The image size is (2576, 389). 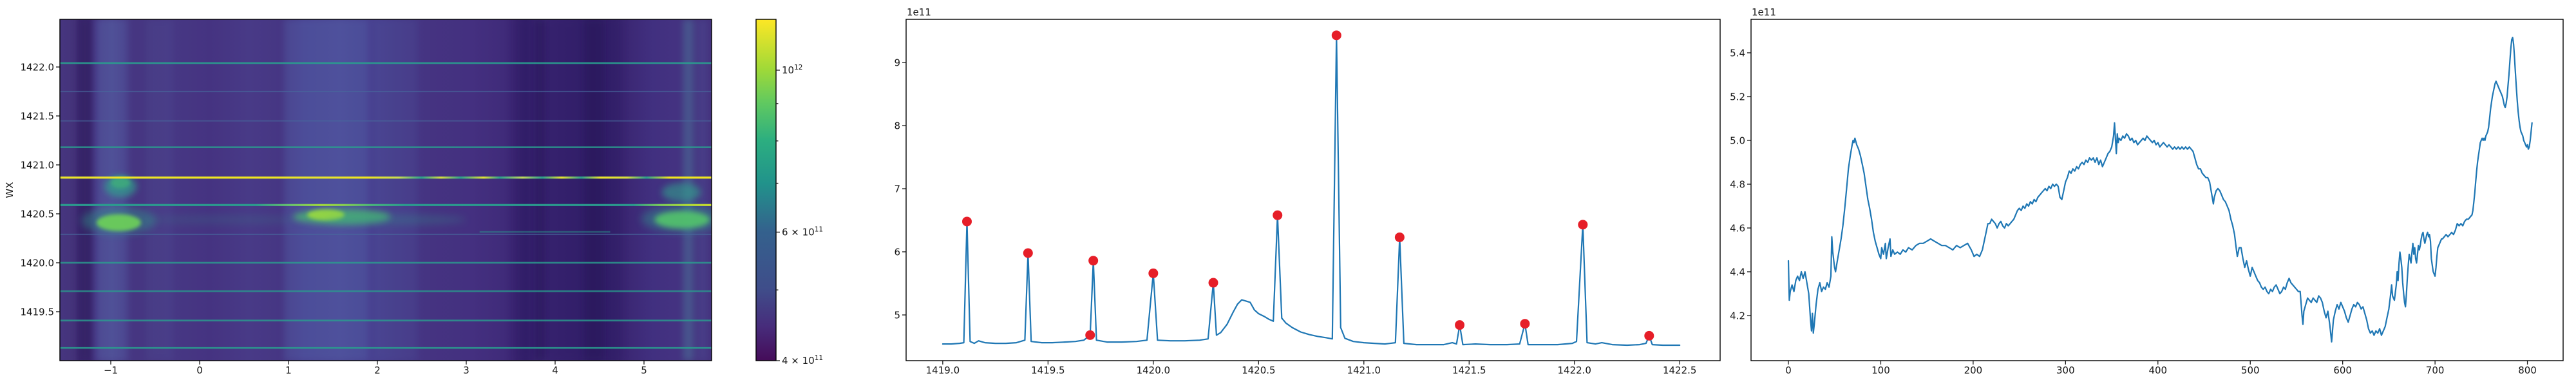 I want to click on x-tick-label: 300, so click(x=2066, y=370).